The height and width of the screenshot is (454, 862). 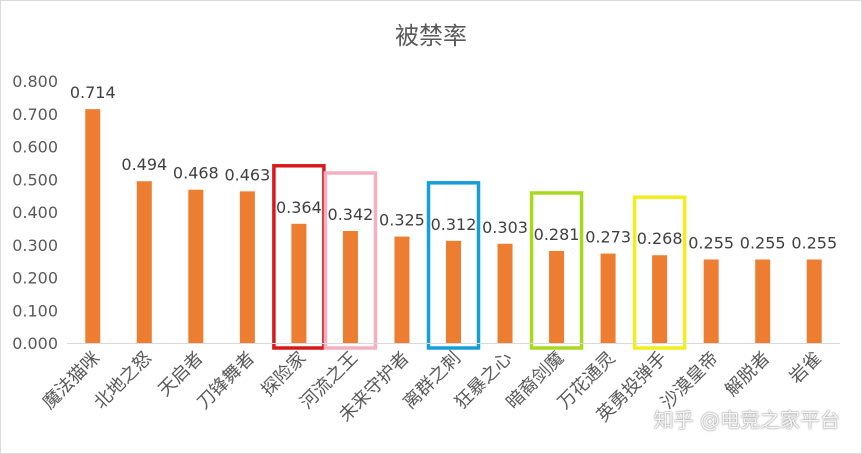 What do you see at coordinates (35, 179) in the screenshot?
I see `y-tick-label: 0.500` at bounding box center [35, 179].